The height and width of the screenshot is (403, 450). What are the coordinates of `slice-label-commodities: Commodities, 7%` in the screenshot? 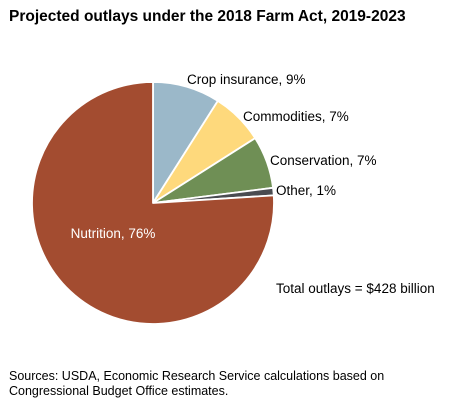 It's located at (296, 116).